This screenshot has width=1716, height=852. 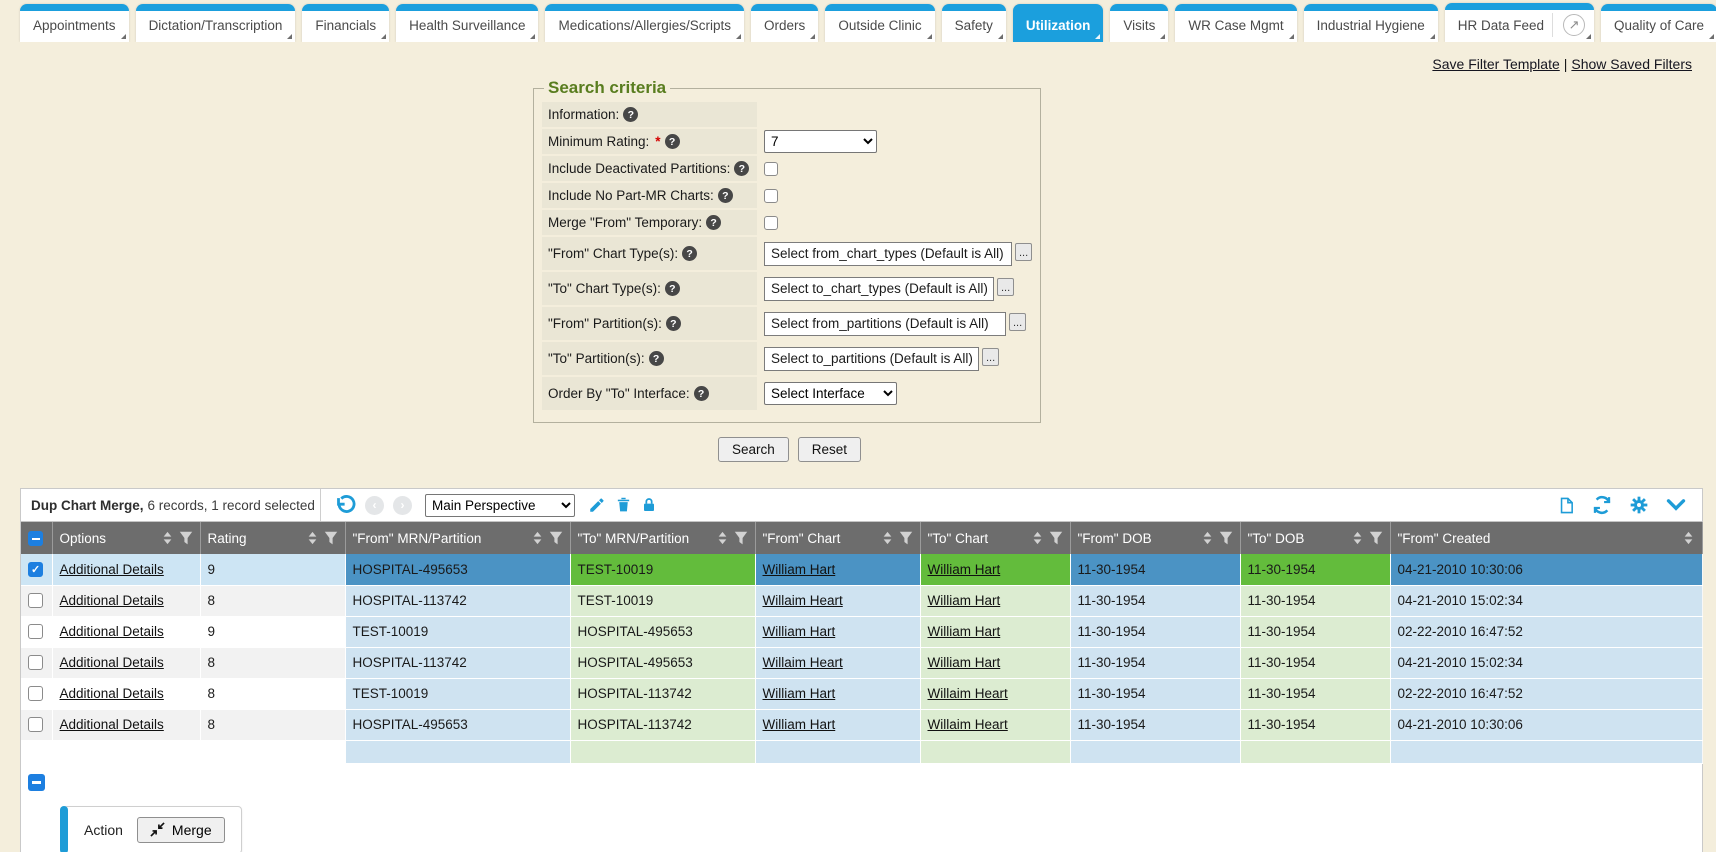 I want to click on column-header-options: Options, so click(x=126, y=538).